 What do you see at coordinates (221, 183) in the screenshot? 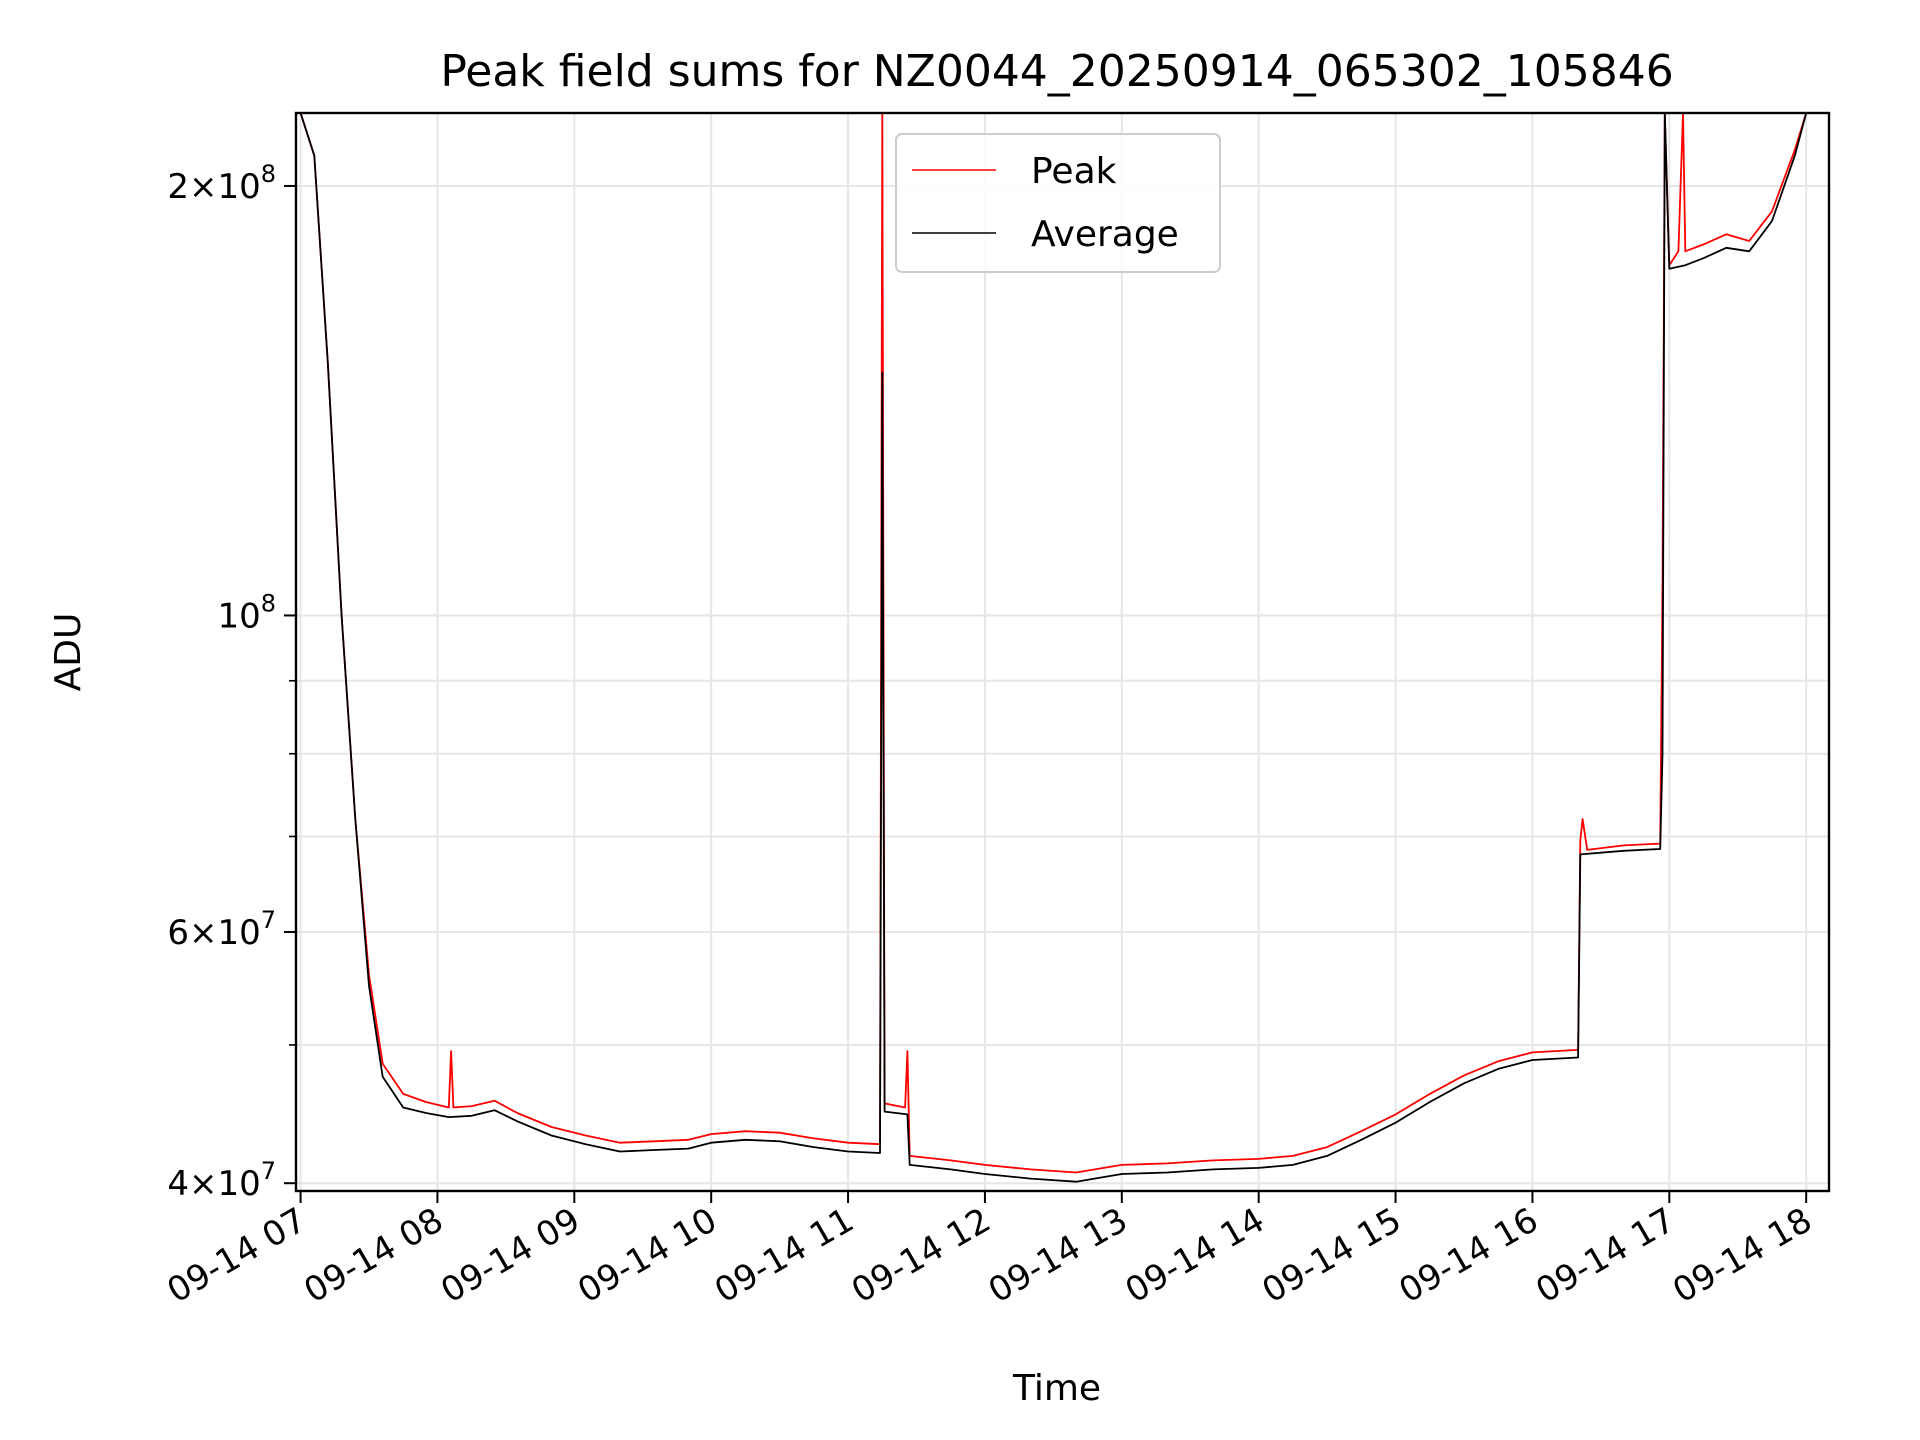
I see `y-tick-label: 2×108` at bounding box center [221, 183].